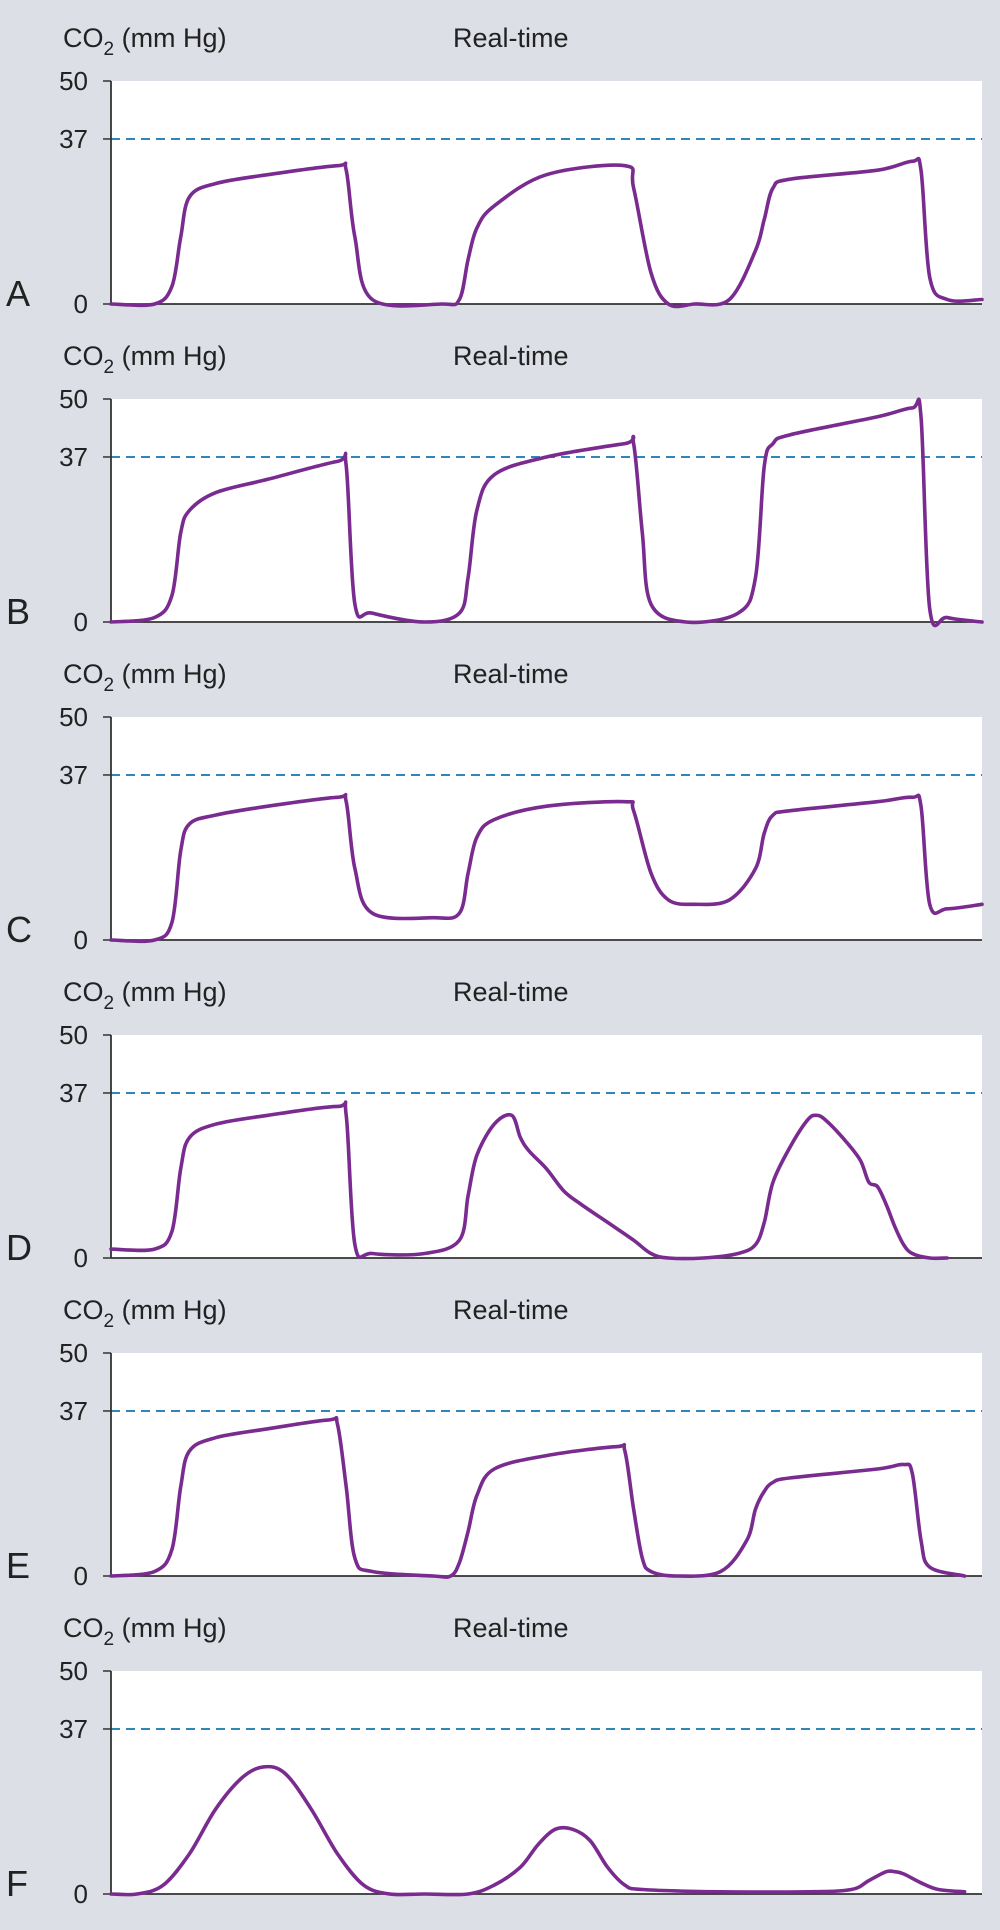 This screenshot has width=1000, height=1930. I want to click on panel-letter: E, so click(18, 1565).